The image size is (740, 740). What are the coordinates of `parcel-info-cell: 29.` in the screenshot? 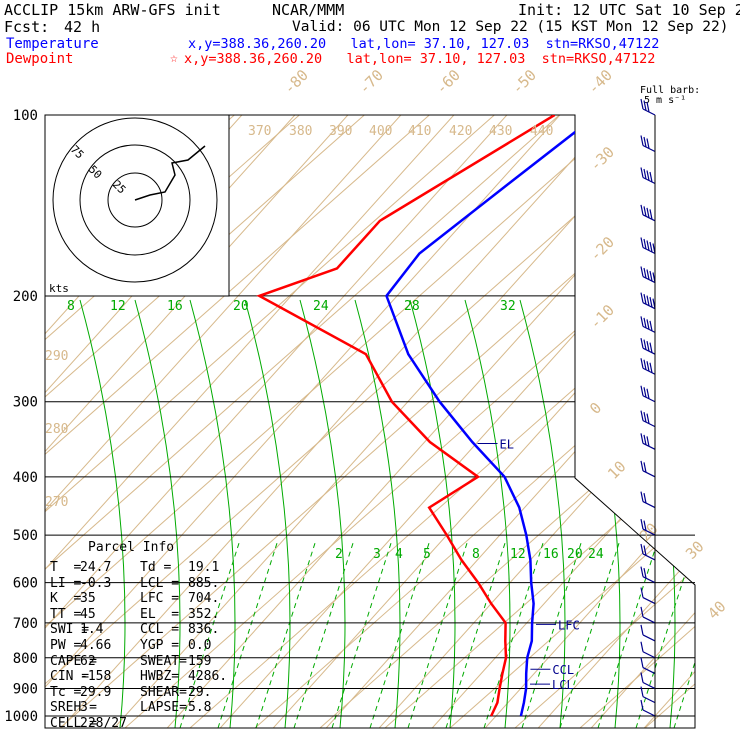 It's located at (200, 692).